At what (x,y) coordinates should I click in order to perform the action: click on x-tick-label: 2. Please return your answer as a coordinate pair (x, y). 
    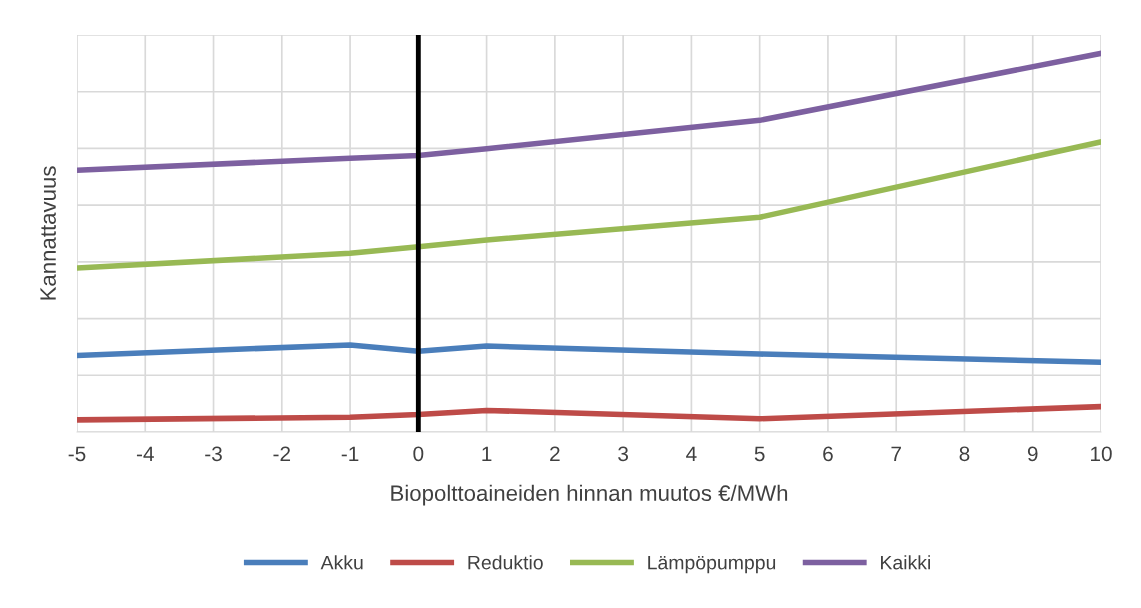
    Looking at the image, I should click on (555, 453).